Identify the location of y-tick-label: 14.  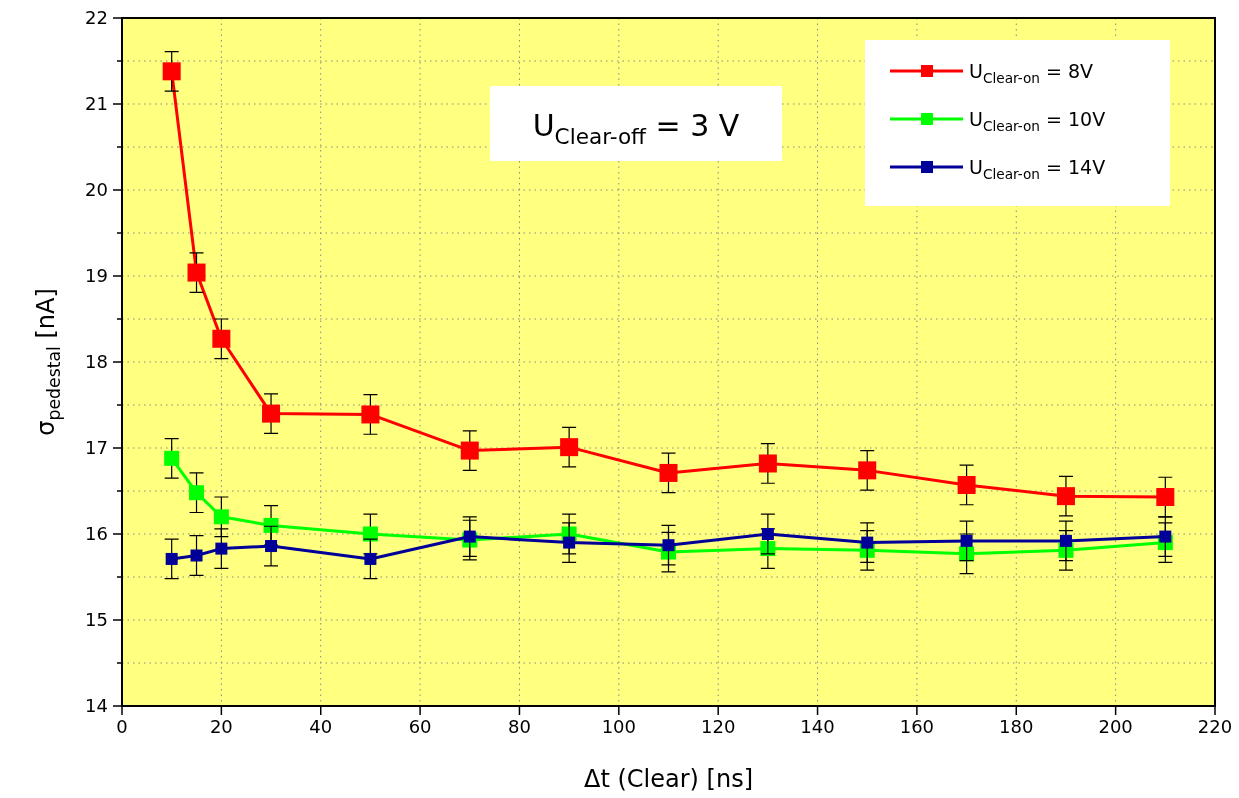
(96, 705).